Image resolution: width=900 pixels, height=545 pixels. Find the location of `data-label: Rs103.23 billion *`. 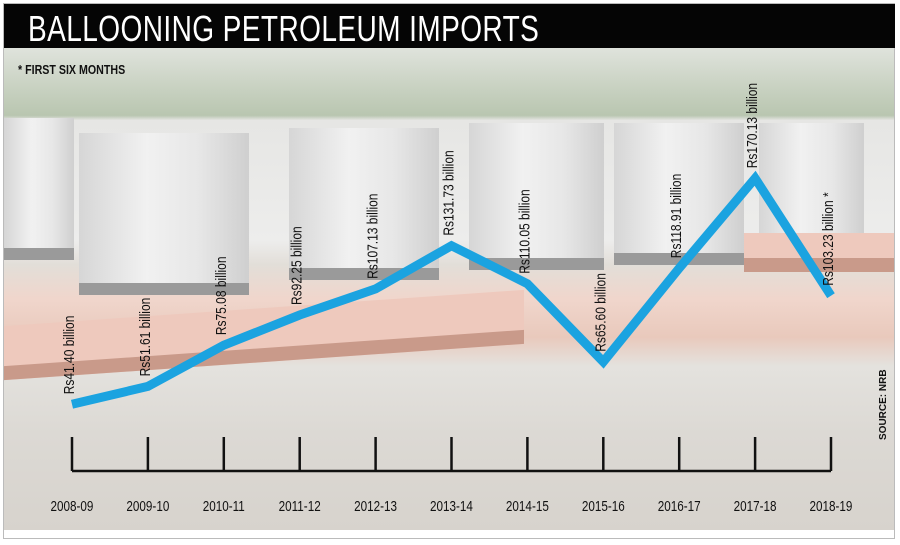

data-label: Rs103.23 billion * is located at coordinates (828, 239).